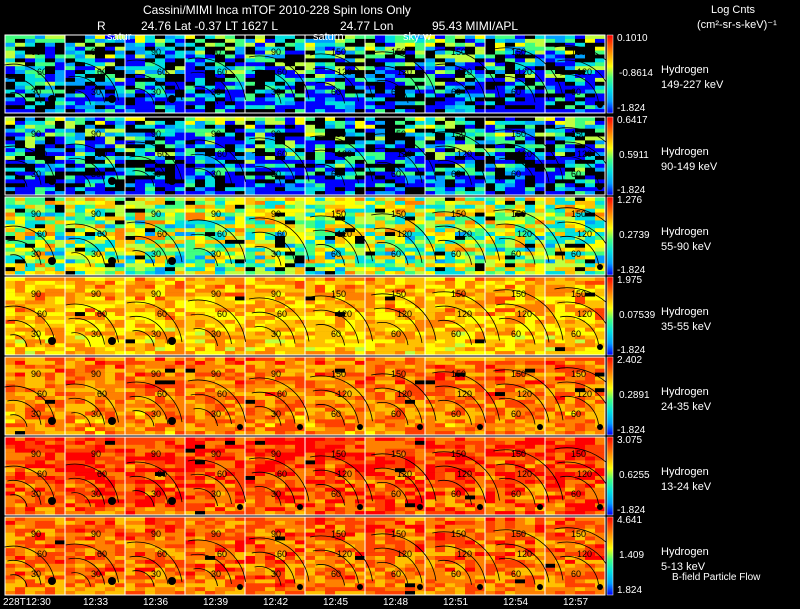 This screenshot has height=609, width=800. What do you see at coordinates (27, 602) in the screenshot?
I see `time-tick-label: 228T12:30` at bounding box center [27, 602].